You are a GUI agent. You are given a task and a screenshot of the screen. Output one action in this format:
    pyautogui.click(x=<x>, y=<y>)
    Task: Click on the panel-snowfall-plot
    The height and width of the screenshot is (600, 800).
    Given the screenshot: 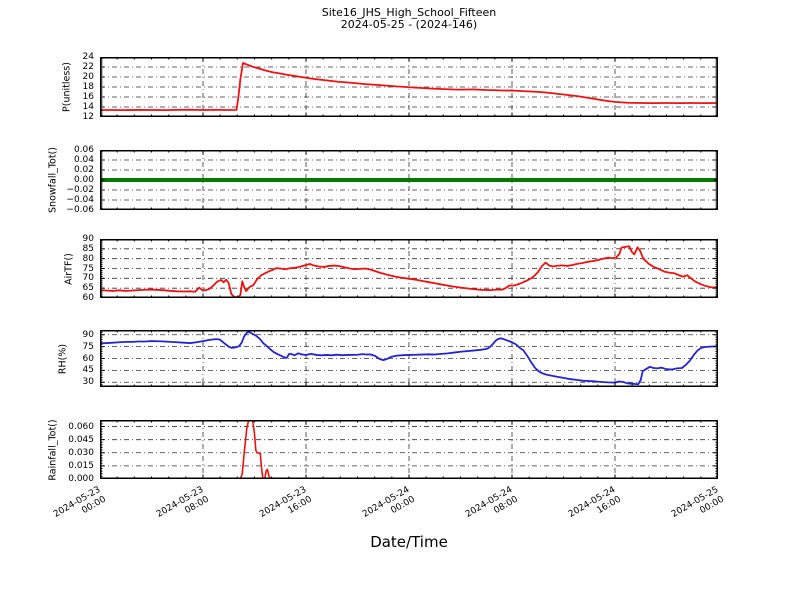 What is the action you would take?
    pyautogui.click(x=409, y=180)
    